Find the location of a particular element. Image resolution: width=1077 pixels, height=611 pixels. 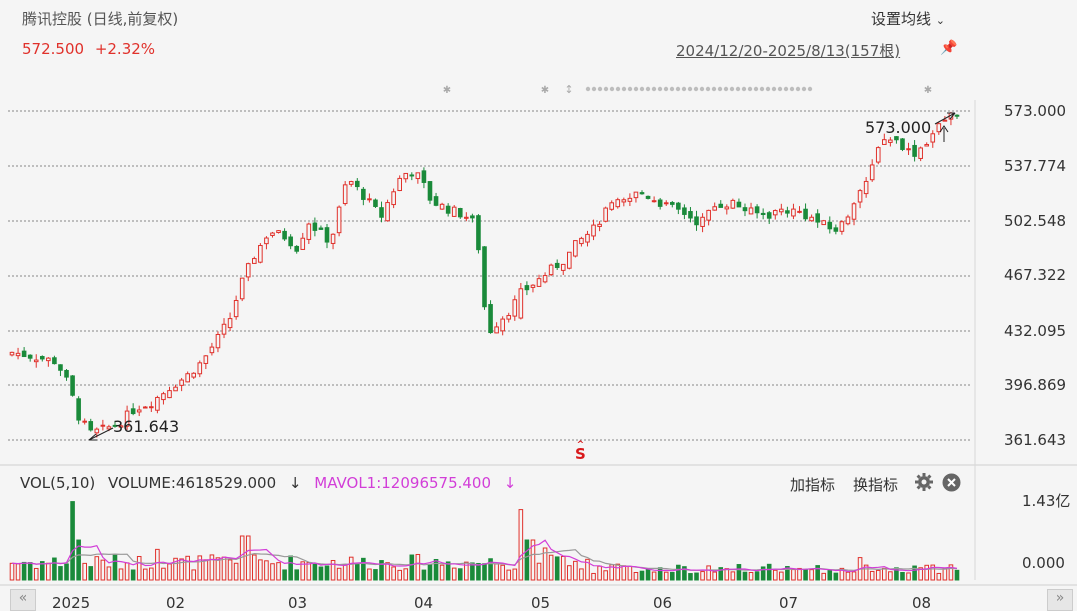

down-arrow-icon: ↓ is located at coordinates (295, 483).